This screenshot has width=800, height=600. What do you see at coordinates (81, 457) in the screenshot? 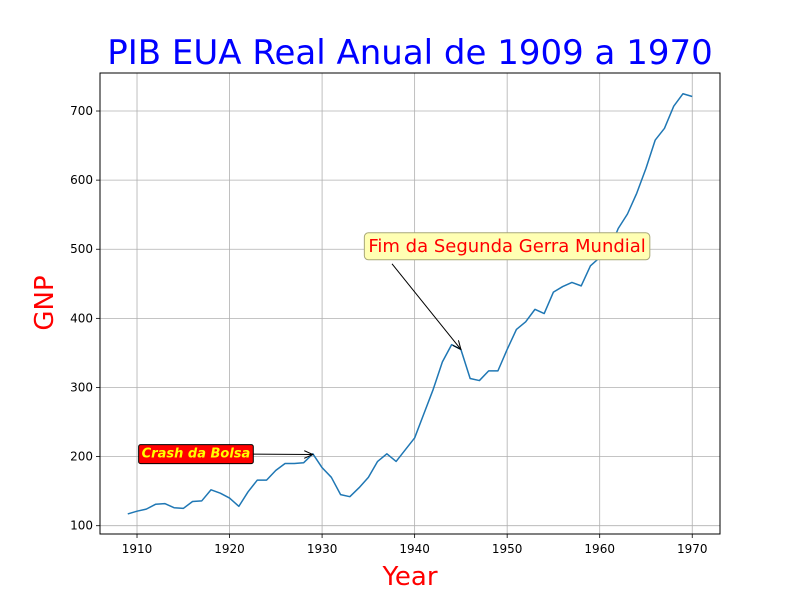
I see `y-tick-label: 200` at bounding box center [81, 457].